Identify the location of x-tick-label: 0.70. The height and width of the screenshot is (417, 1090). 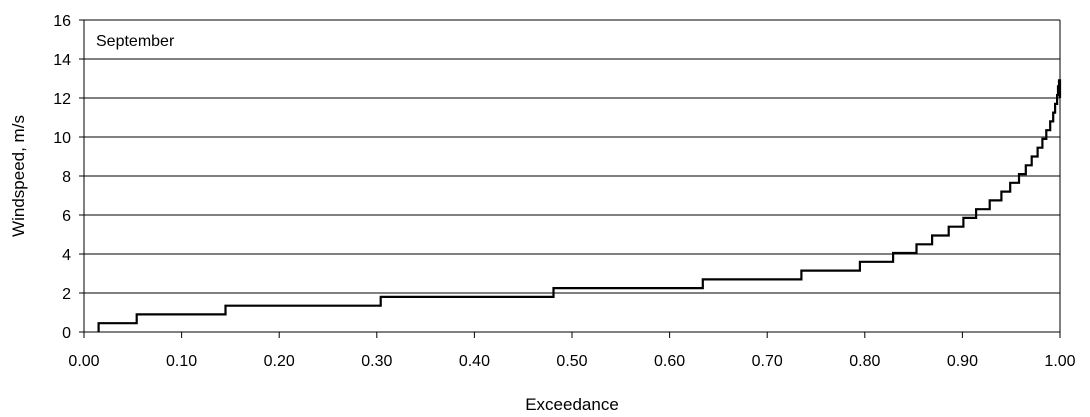
(767, 361).